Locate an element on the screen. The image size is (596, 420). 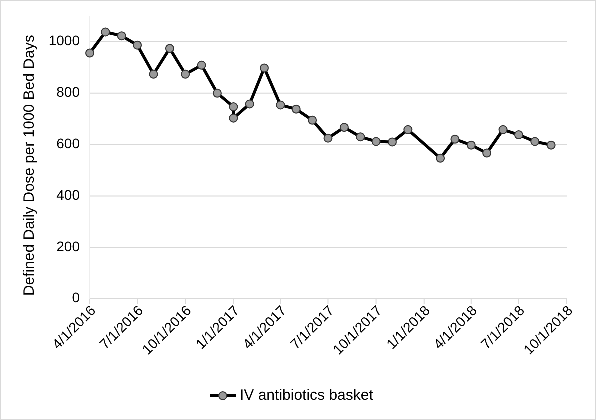
legend-label: IV antibiotics basket is located at coordinates (307, 395).